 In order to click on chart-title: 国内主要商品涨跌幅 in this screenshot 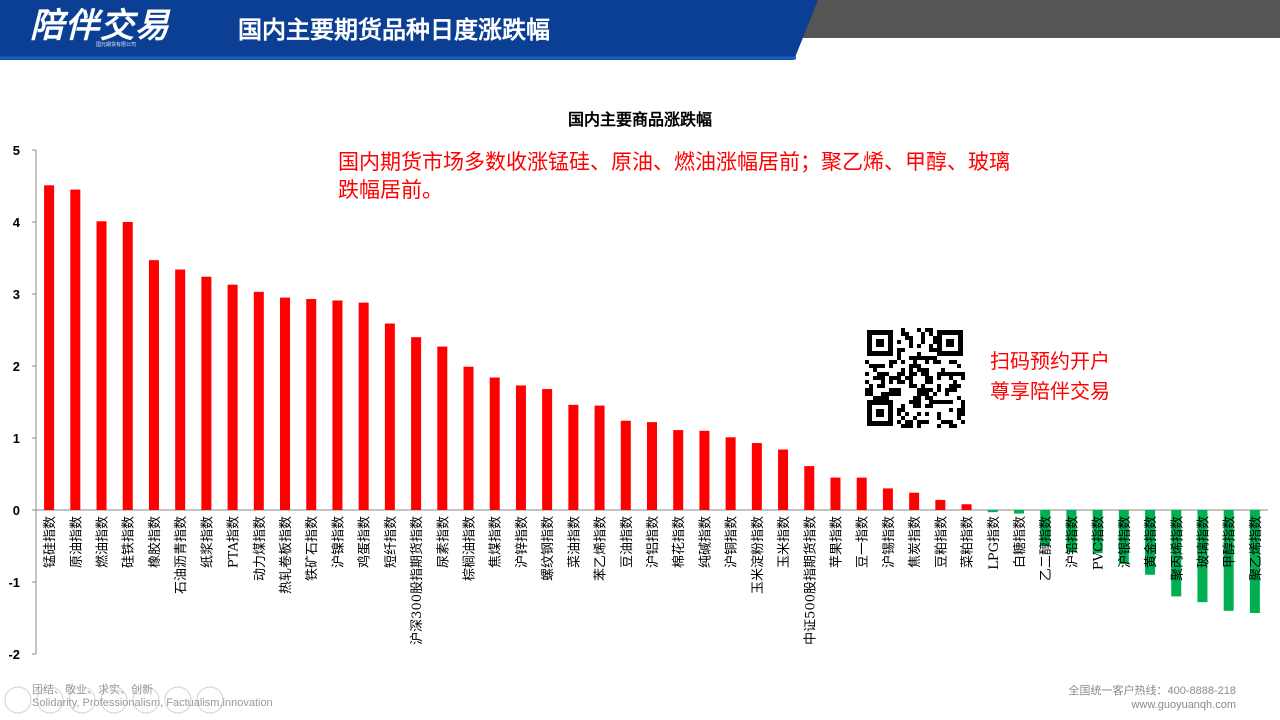, I will do `click(639, 119)`.